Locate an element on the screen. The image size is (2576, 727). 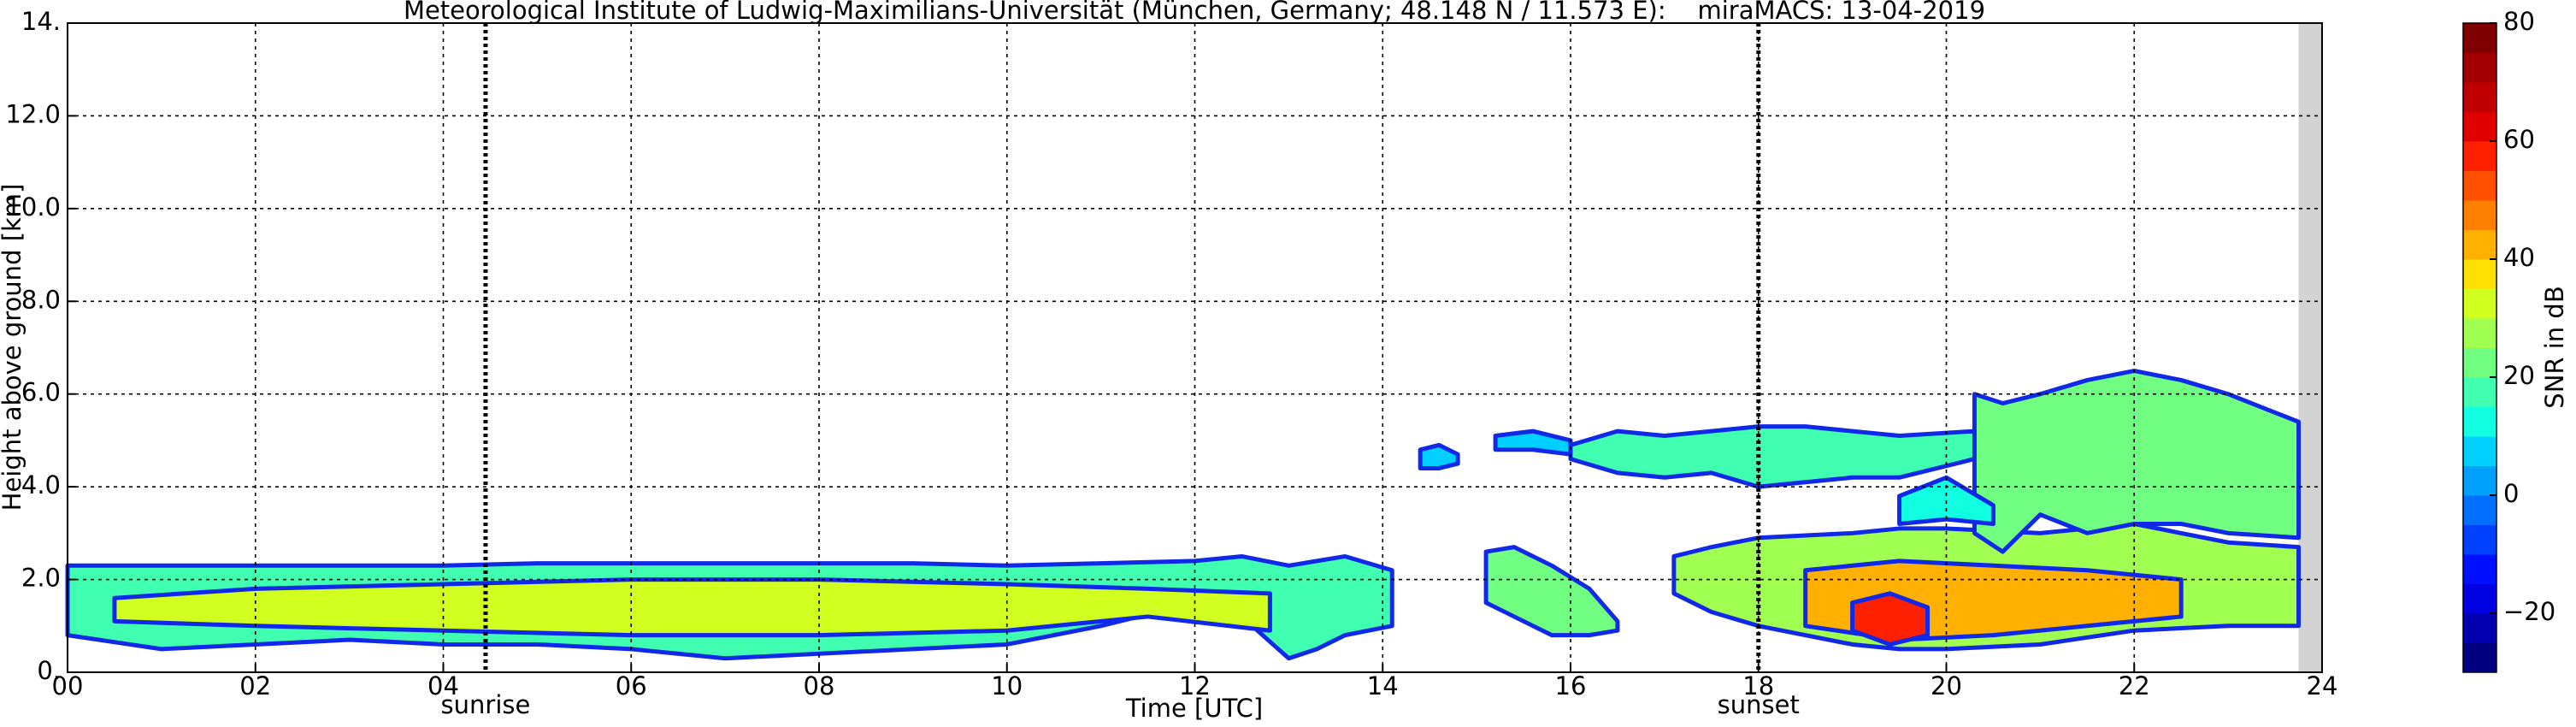
x-tick-label: 16 is located at coordinates (1571, 685).